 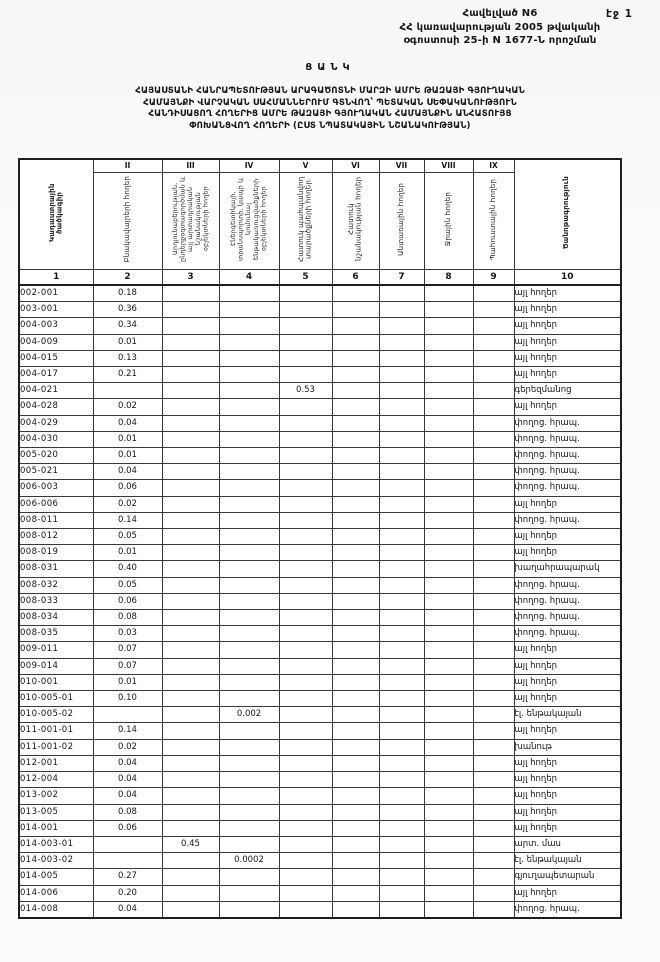 I want to click on cadastral-code: 014-006, so click(x=56, y=893).